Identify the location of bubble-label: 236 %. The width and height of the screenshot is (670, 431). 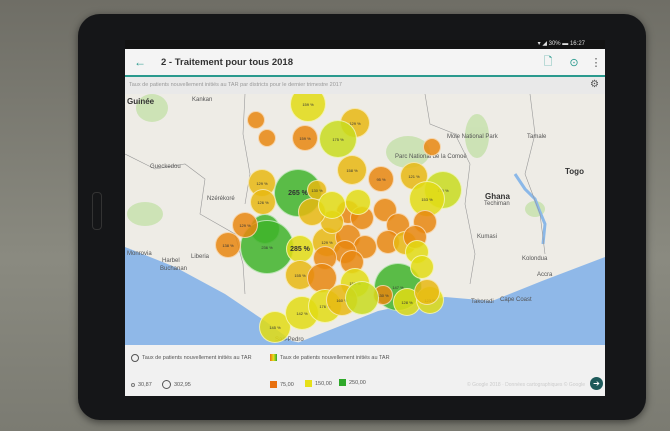
(267, 247).